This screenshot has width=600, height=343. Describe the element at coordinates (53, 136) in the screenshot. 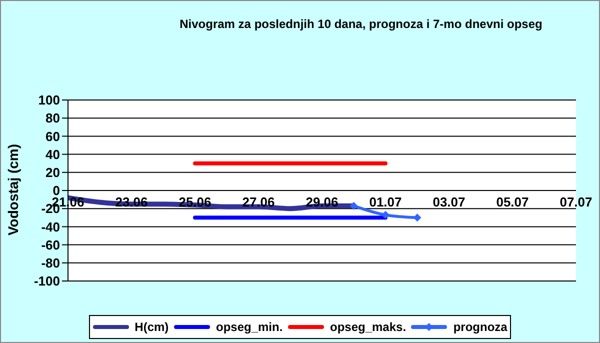

I see `y-tick-label: 60` at that location.